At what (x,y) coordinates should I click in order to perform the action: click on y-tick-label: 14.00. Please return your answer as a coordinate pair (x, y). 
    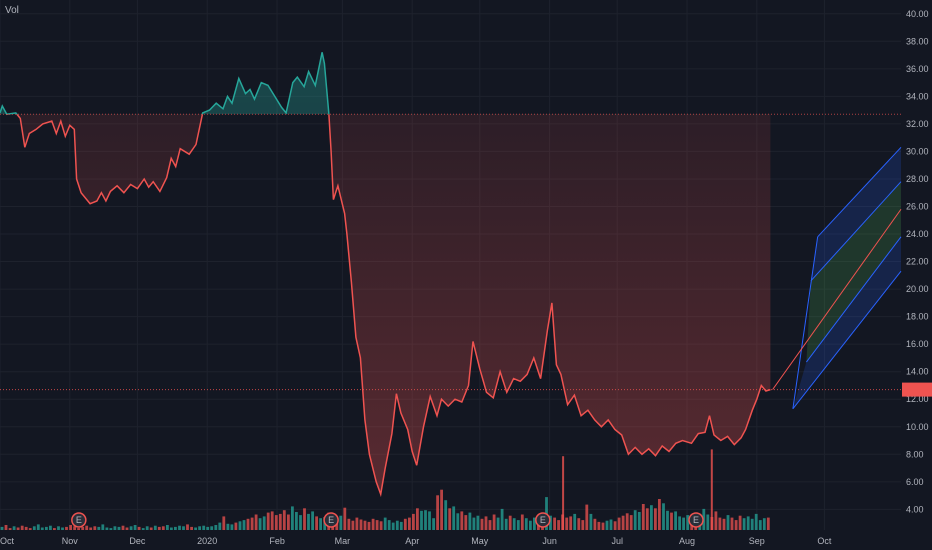
    Looking at the image, I should click on (917, 372).